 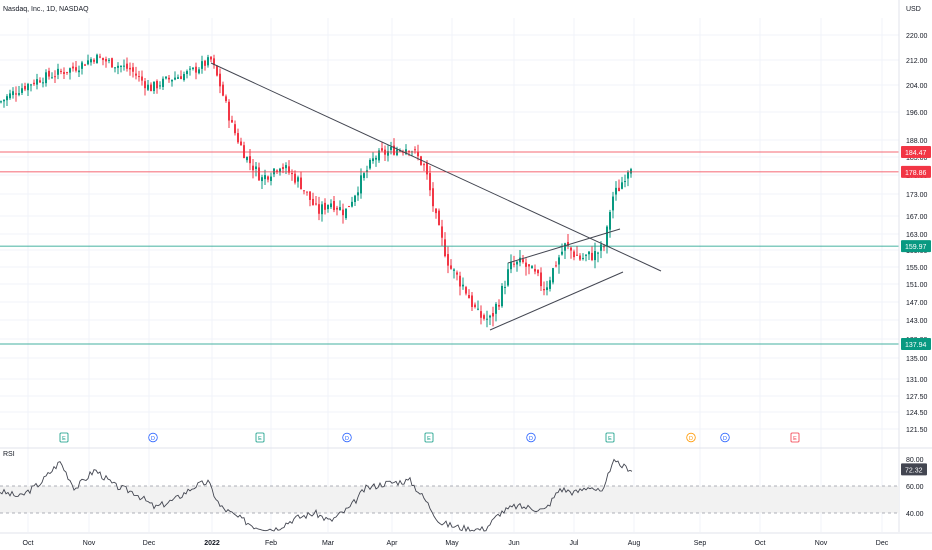 I want to click on time-tick-label: Apr, so click(x=393, y=543).